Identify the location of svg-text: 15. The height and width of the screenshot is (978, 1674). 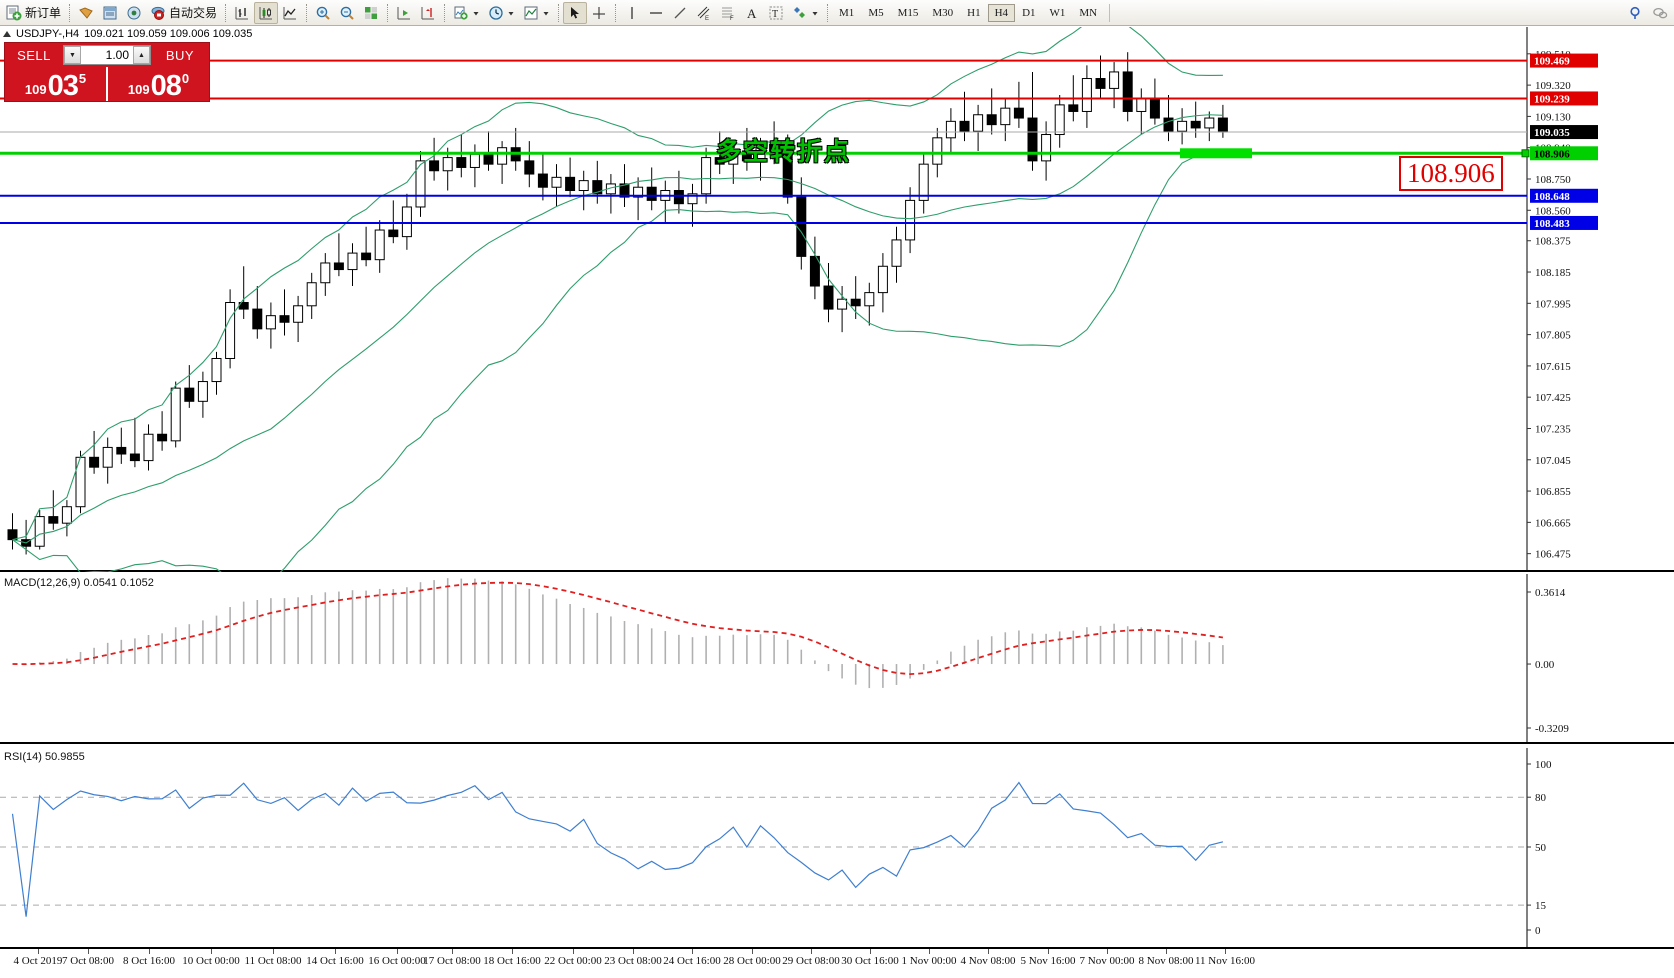
(1541, 906).